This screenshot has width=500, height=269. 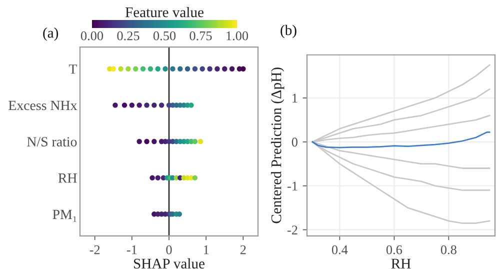 What do you see at coordinates (401, 263) in the screenshot?
I see `x-axis-title: RH` at bounding box center [401, 263].